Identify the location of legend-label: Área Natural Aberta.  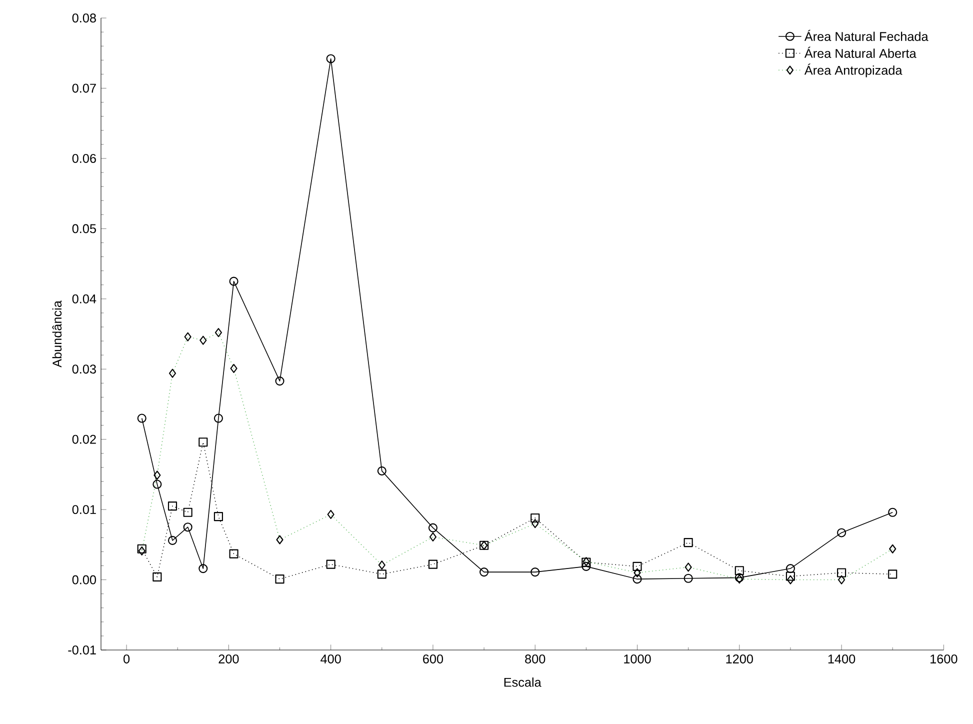
(860, 52).